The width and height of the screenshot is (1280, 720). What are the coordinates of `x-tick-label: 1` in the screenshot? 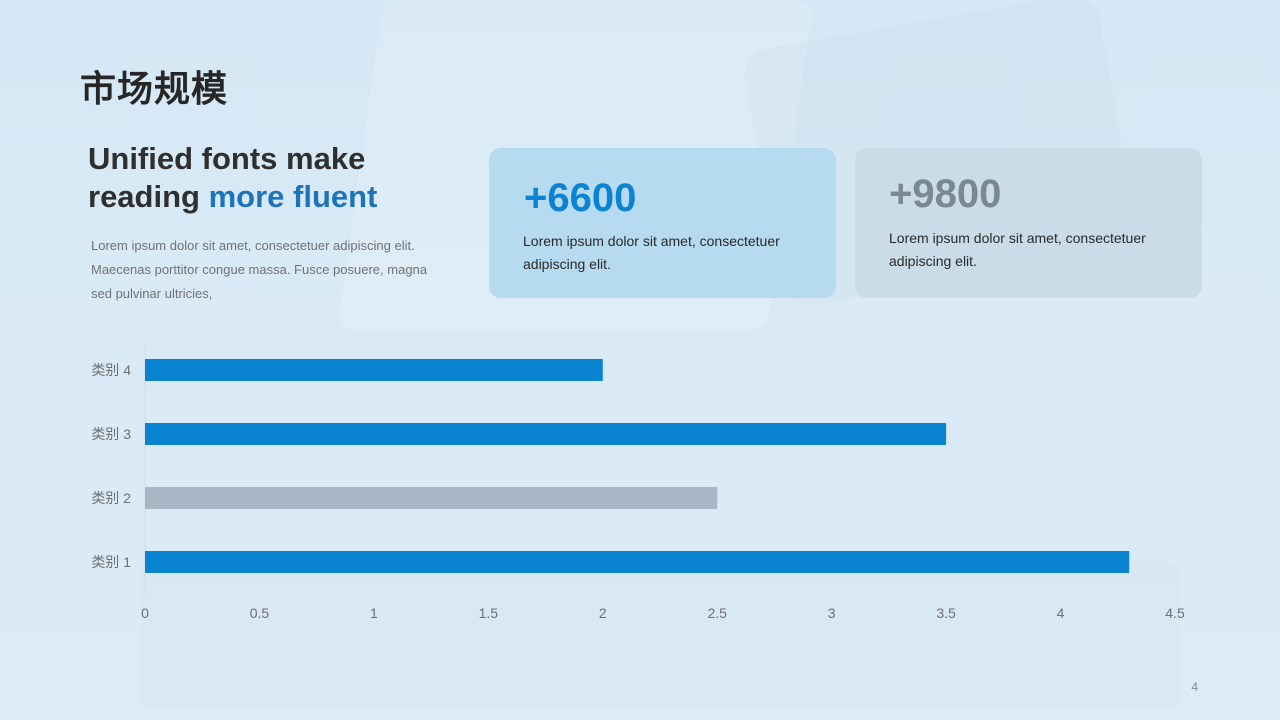 It's located at (374, 613).